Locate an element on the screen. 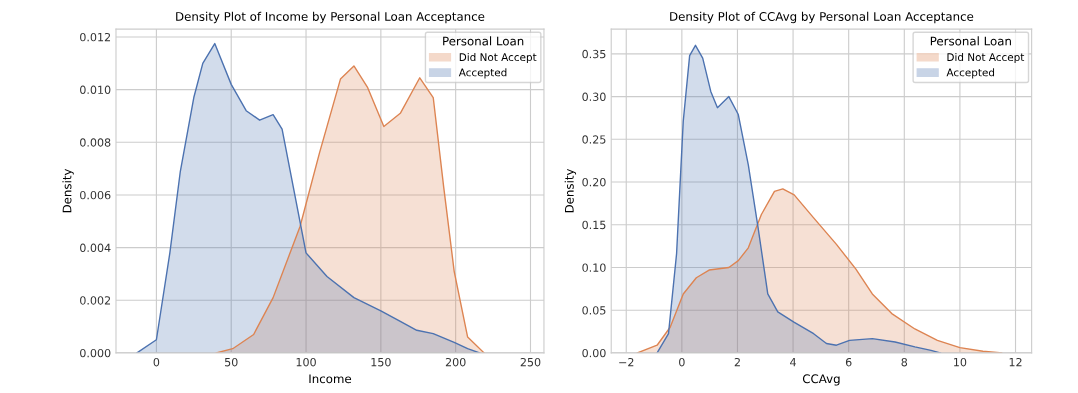 The height and width of the screenshot is (393, 1078). chart-title: Density Plot of CCAvg by Personal Loan Acceptance is located at coordinates (822, 17).